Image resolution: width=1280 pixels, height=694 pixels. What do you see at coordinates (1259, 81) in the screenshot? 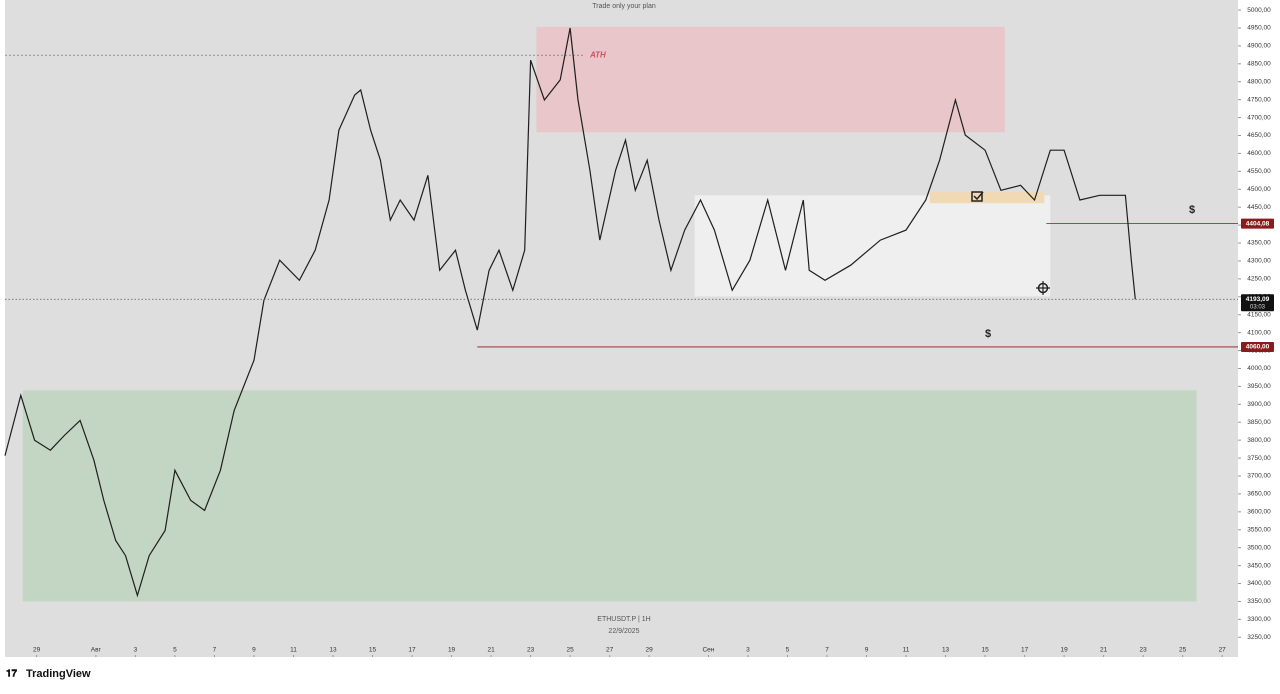
I see `y-tick-label: 4800,00` at bounding box center [1259, 81].